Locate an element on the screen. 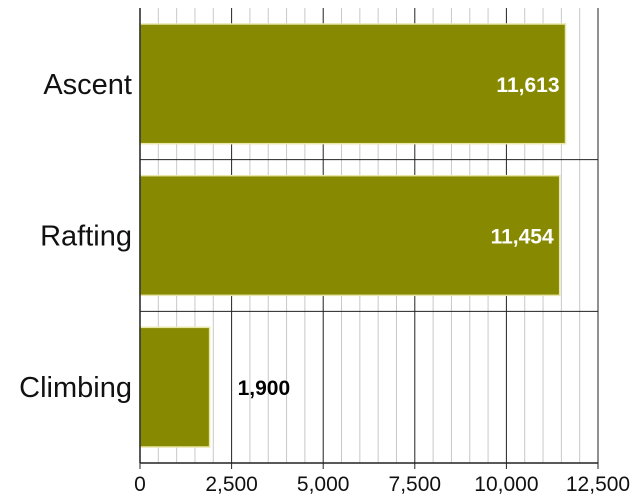 This screenshot has width=636, height=500. x-tick-label: 0 is located at coordinates (140, 484).